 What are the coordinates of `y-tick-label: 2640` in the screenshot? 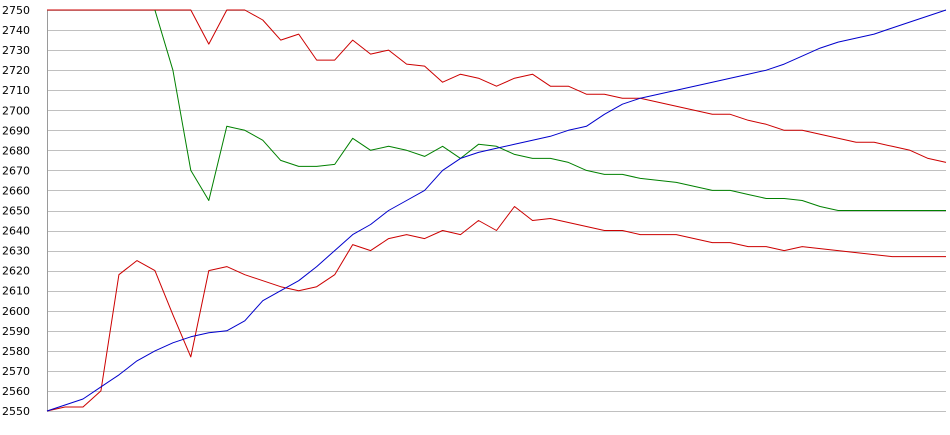 It's located at (16, 231).